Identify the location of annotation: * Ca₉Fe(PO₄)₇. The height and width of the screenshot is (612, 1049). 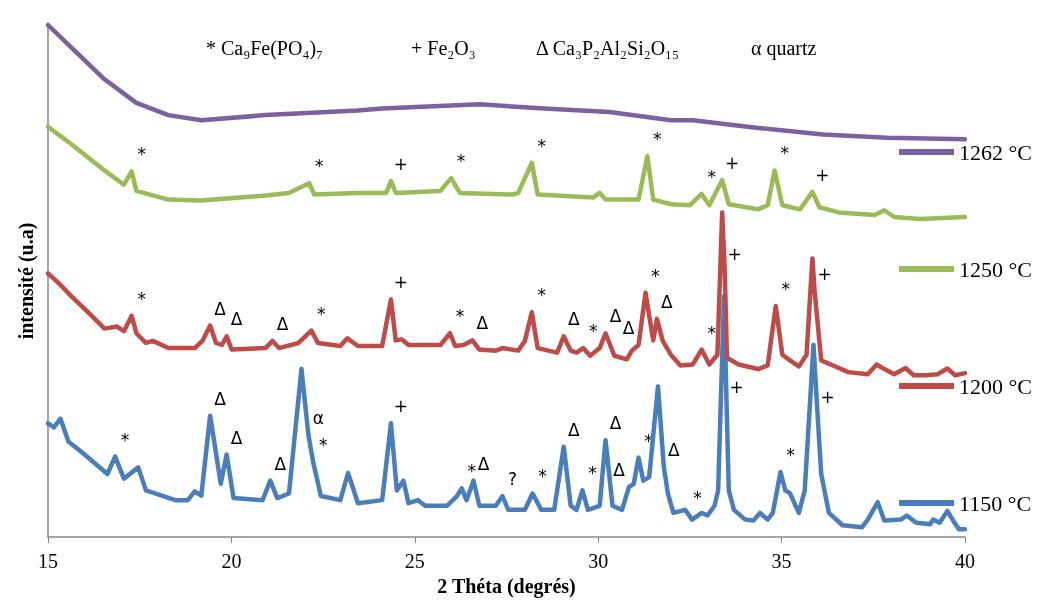
(265, 48).